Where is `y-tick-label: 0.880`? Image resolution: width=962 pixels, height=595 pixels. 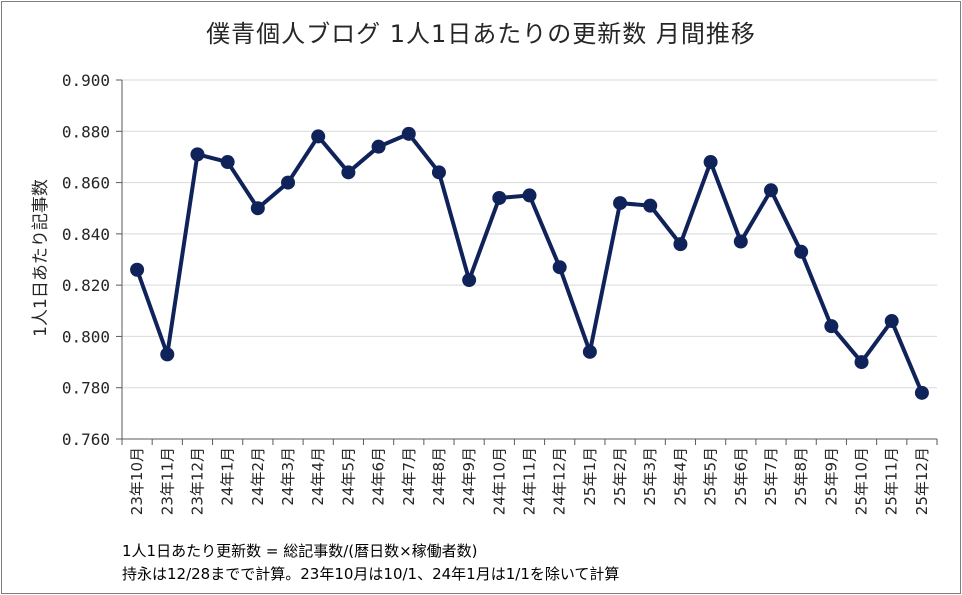 y-tick-label: 0.880 is located at coordinates (86, 131).